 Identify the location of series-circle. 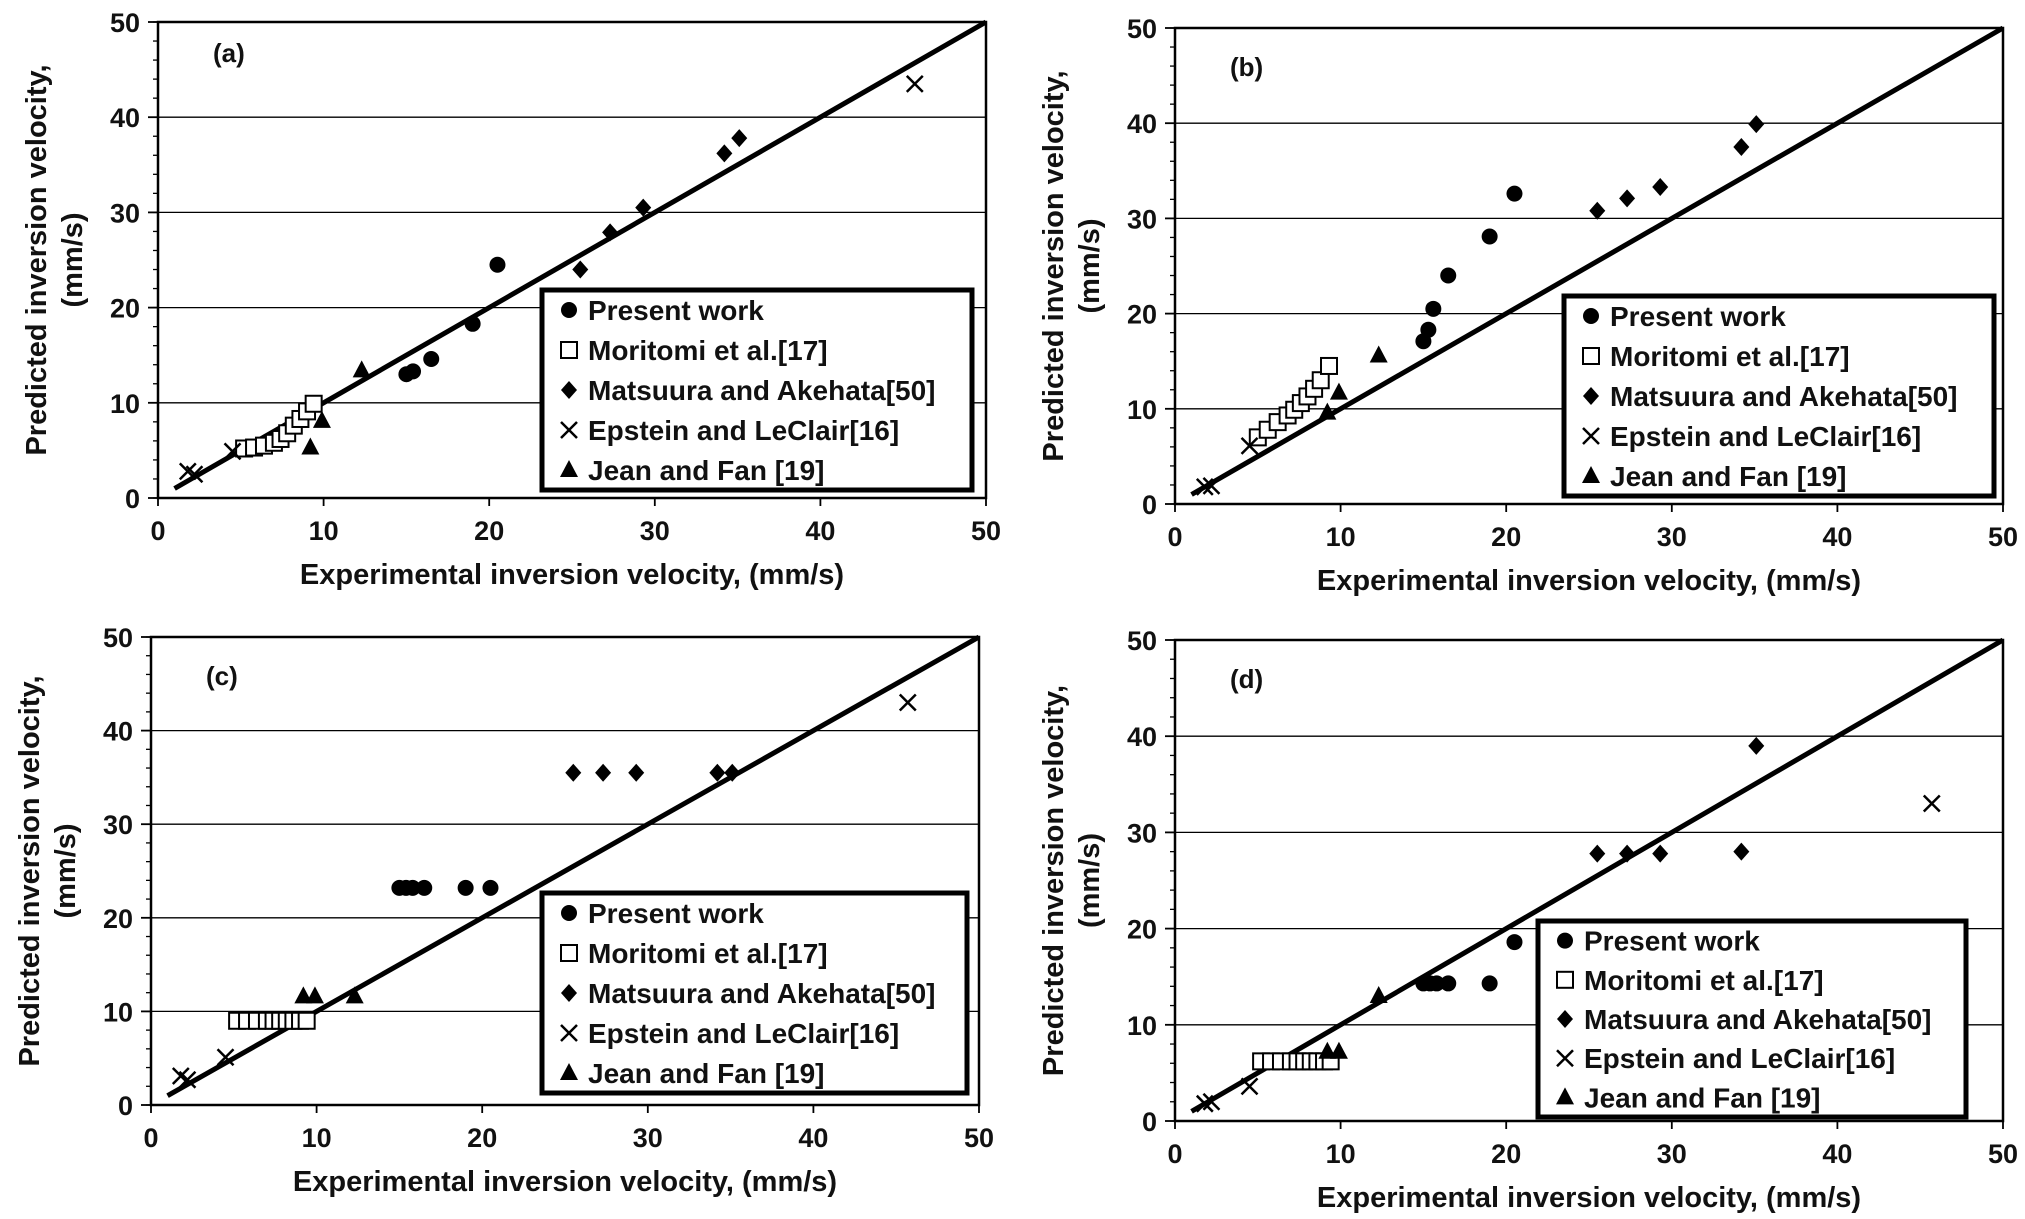
(452, 319).